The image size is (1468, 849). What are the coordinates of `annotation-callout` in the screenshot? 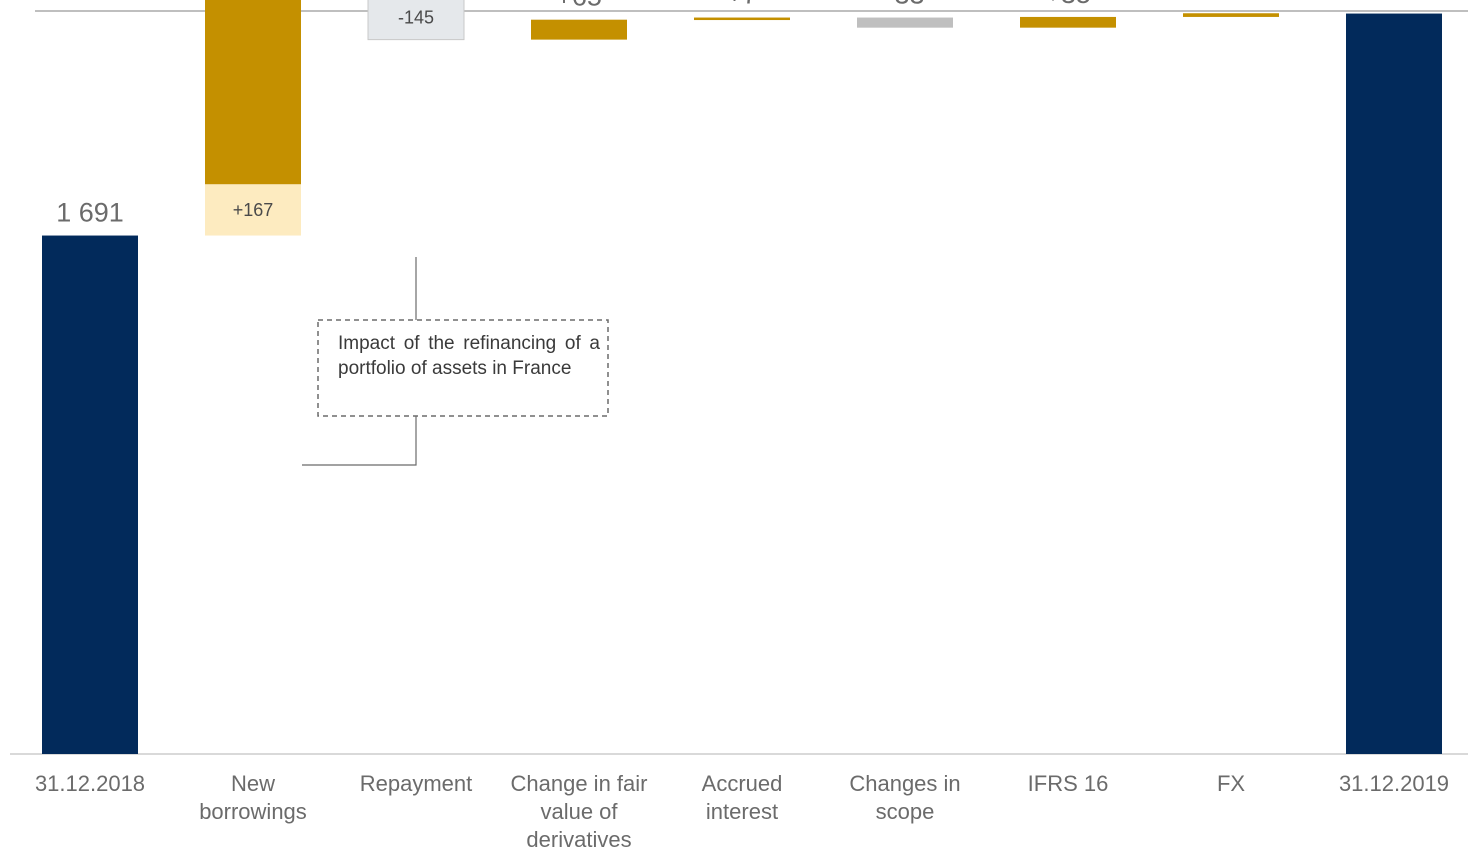 It's located at (455, 361).